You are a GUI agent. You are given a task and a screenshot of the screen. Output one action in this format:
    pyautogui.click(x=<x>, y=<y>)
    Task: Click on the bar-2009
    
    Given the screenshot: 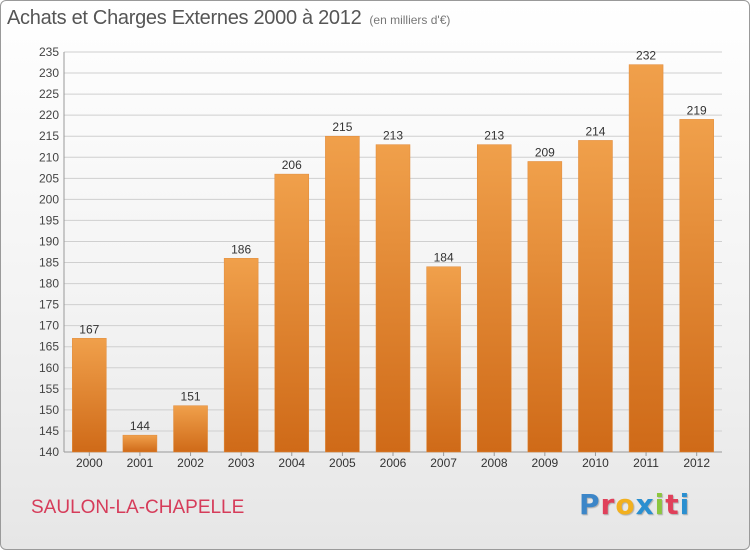 What is the action you would take?
    pyautogui.click(x=545, y=307)
    